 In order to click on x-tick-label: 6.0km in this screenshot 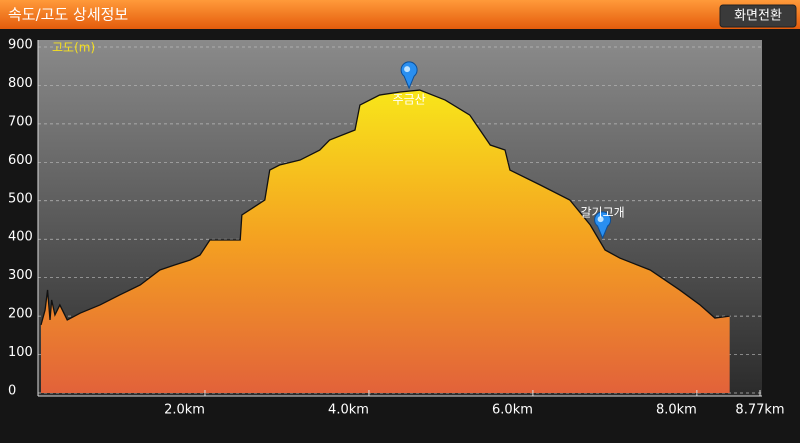, I will do `click(512, 410)`.